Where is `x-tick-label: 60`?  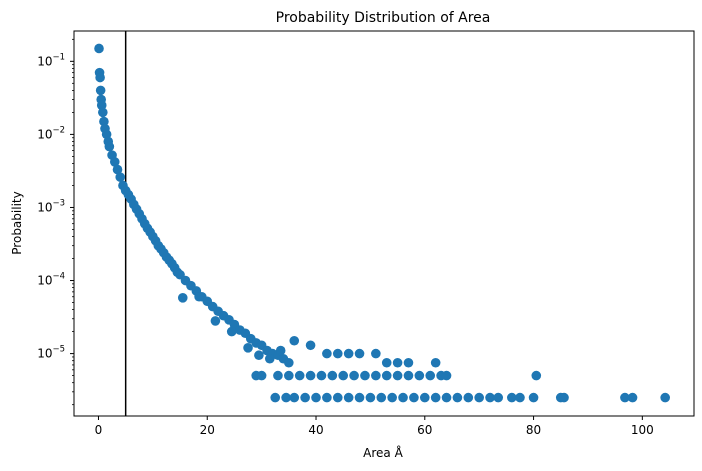
x-tick-label: 60 is located at coordinates (424, 430).